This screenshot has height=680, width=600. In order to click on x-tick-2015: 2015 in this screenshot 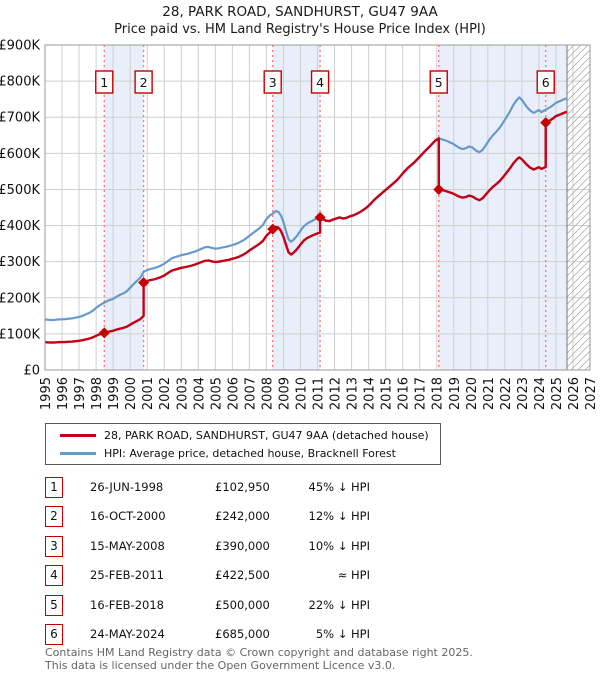, I will do `click(387, 393)`.